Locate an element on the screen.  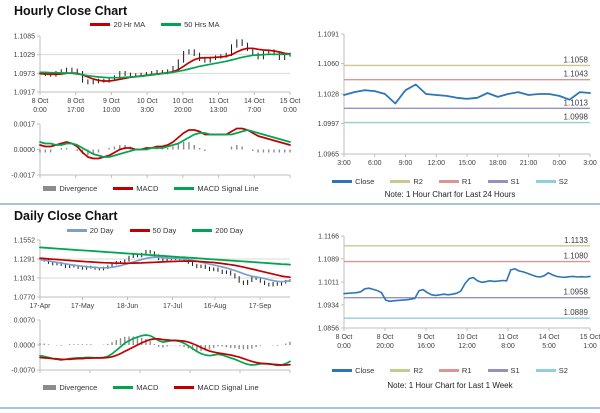
y-tick-label: 1.0917 is located at coordinates (25, 93).